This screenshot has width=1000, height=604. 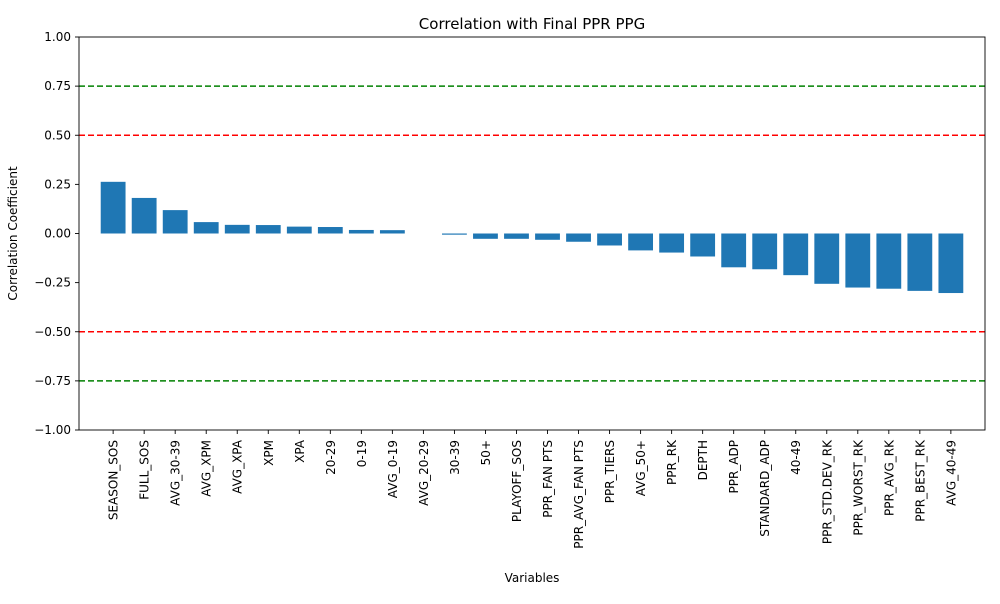 What do you see at coordinates (144, 215) in the screenshot?
I see `bar-full-sos` at bounding box center [144, 215].